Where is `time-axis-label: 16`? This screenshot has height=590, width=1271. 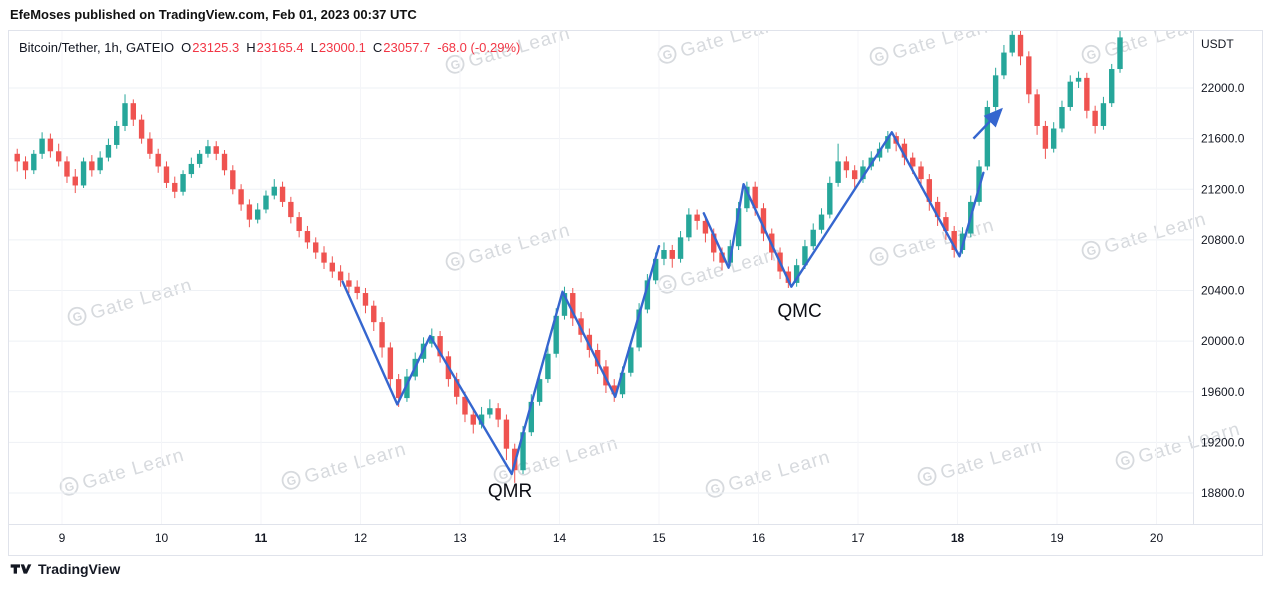
time-axis-label: 16 is located at coordinates (759, 538).